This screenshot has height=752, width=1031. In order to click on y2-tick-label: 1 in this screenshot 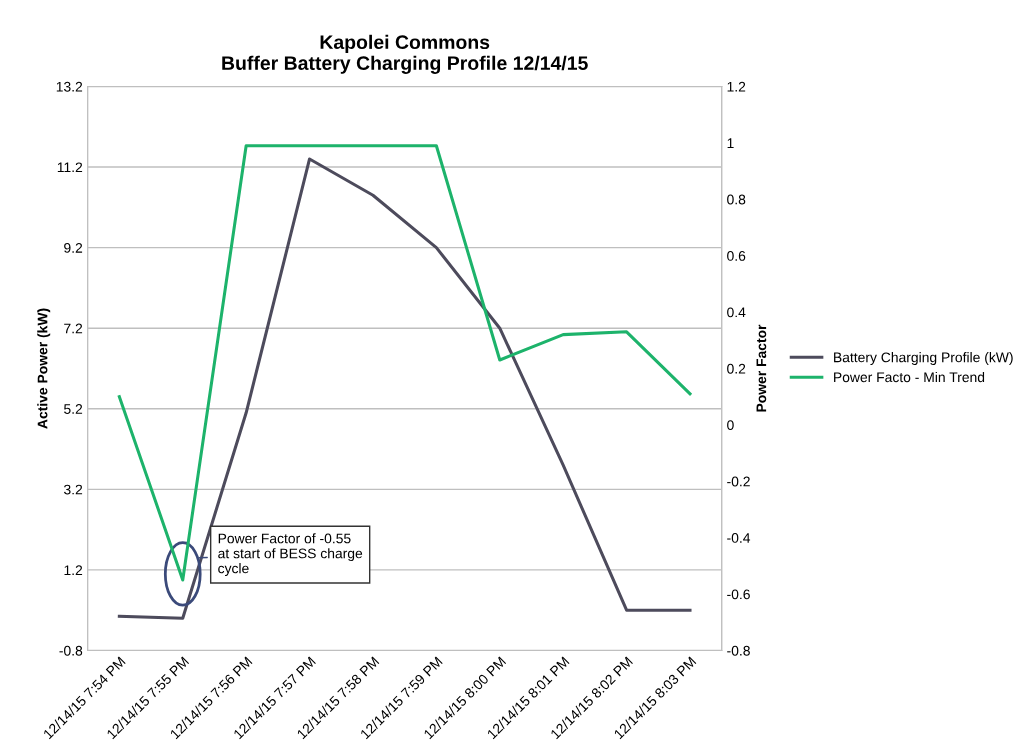, I will do `click(730, 143)`.